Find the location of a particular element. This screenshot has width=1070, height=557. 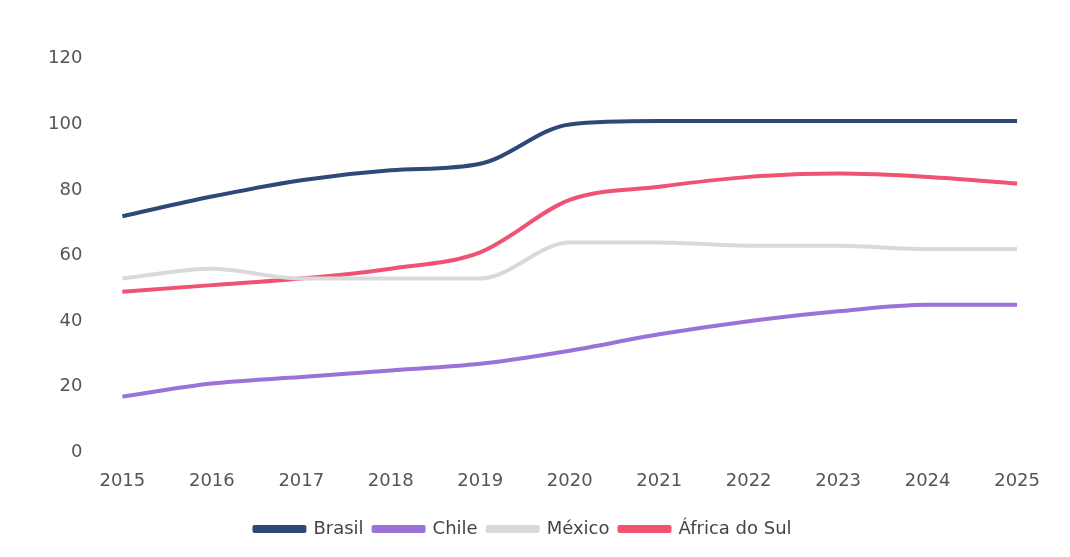

x-tick-label: 2015 is located at coordinates (122, 479).